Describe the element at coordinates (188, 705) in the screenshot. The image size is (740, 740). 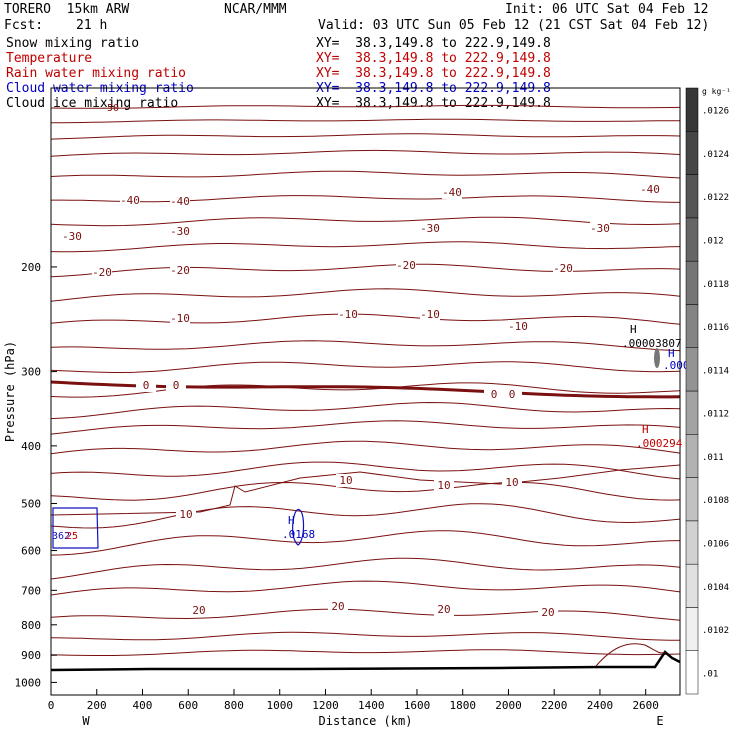
I see `x-tick-label: 600` at that location.